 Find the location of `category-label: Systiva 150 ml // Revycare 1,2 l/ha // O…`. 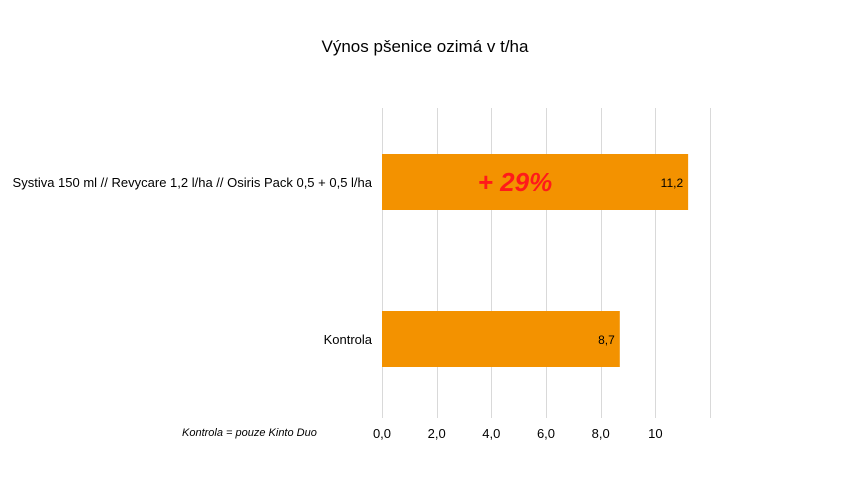

category-label: Systiva 150 ml // Revycare 1,2 l/ha // O… is located at coordinates (193, 182).